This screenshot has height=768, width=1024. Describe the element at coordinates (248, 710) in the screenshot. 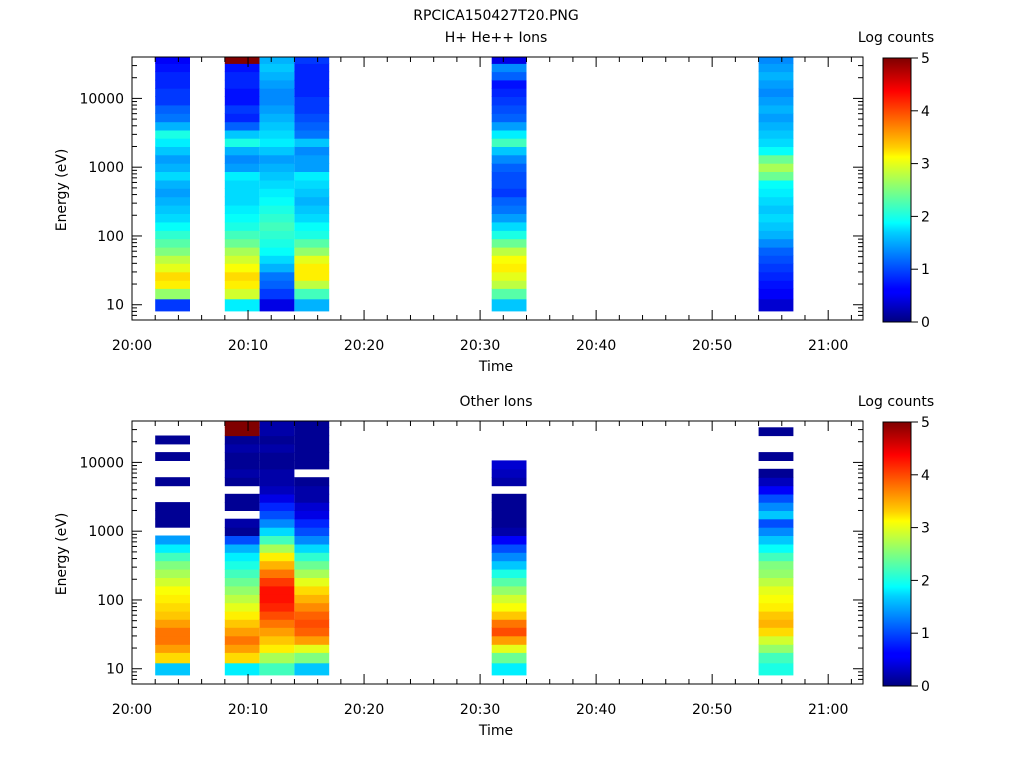

I see `x-tick-label: 20:10` at that location.